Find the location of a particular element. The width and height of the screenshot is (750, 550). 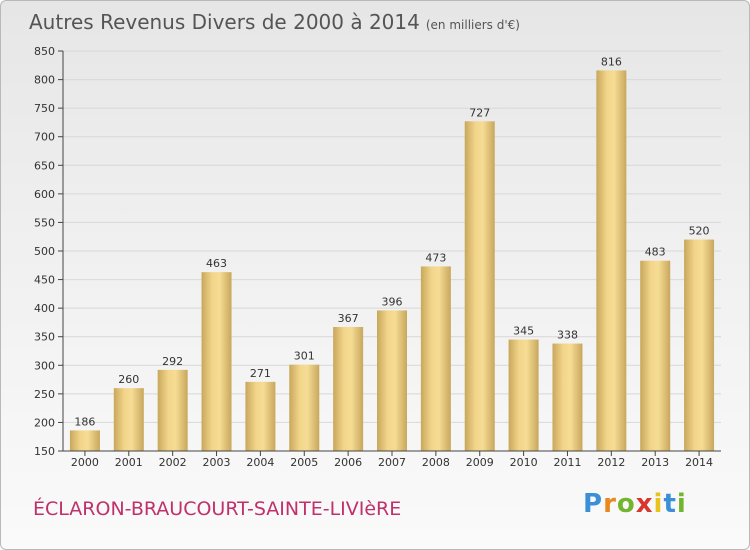

x-tick-label: 2014 is located at coordinates (699, 462).